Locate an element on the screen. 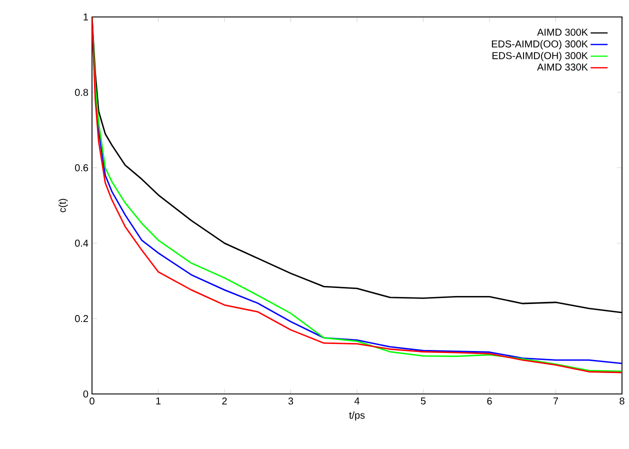 The height and width of the screenshot is (449, 629). x-tick-label: 3 is located at coordinates (291, 401).